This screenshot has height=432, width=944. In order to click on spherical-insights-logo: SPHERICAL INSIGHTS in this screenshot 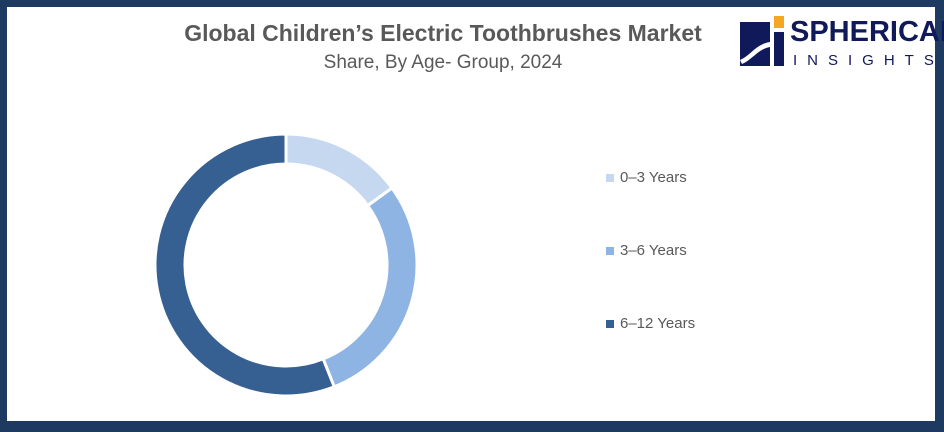, I will do `click(839, 43)`.